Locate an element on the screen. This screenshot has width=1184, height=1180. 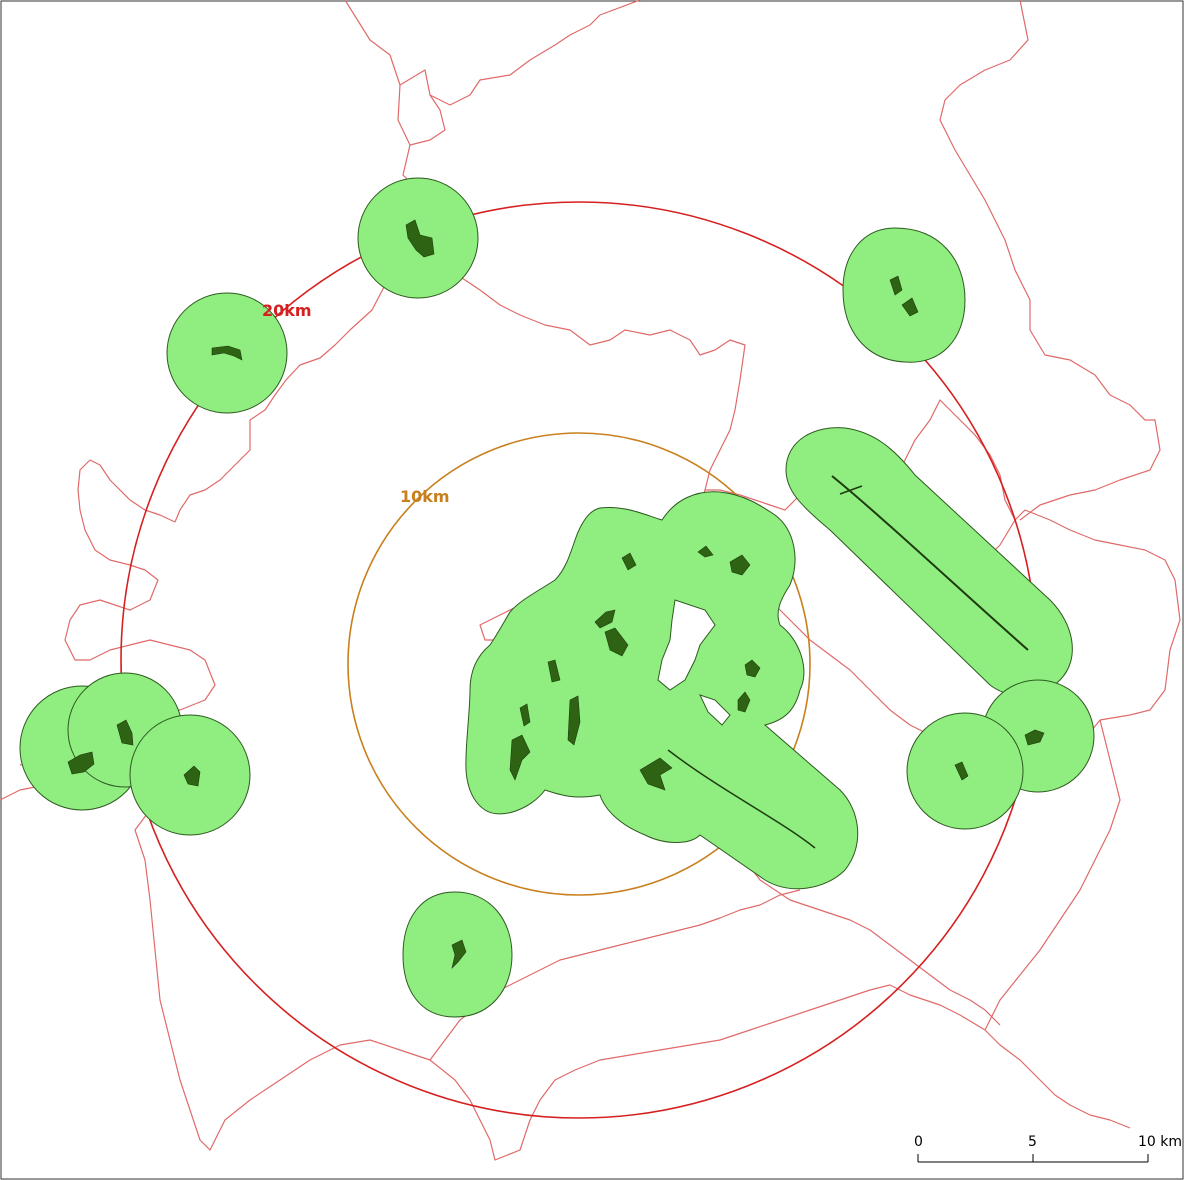
corridor-line-south is located at coordinates (741, 799).